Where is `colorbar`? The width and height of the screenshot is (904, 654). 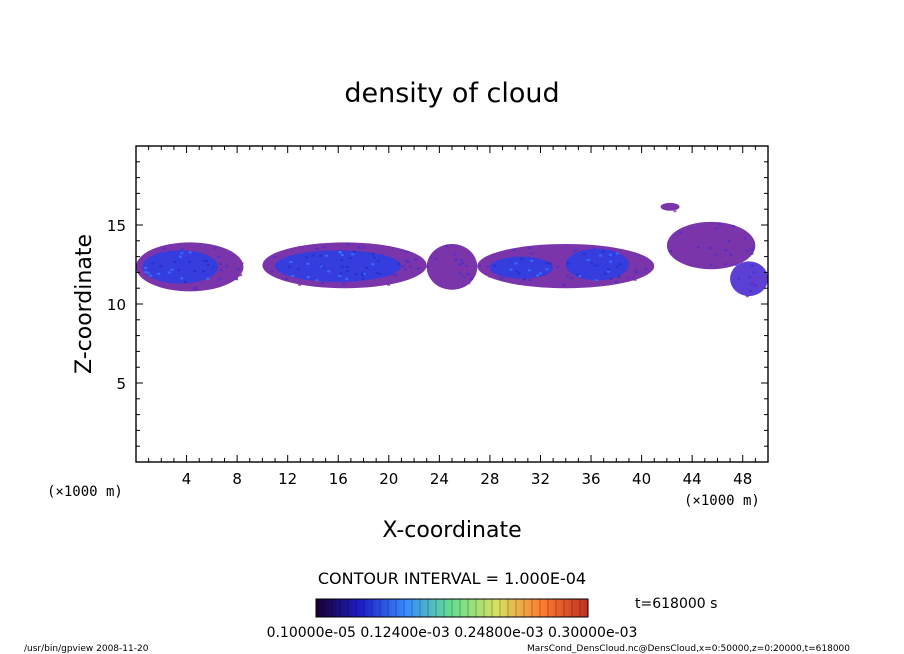
colorbar is located at coordinates (452, 608).